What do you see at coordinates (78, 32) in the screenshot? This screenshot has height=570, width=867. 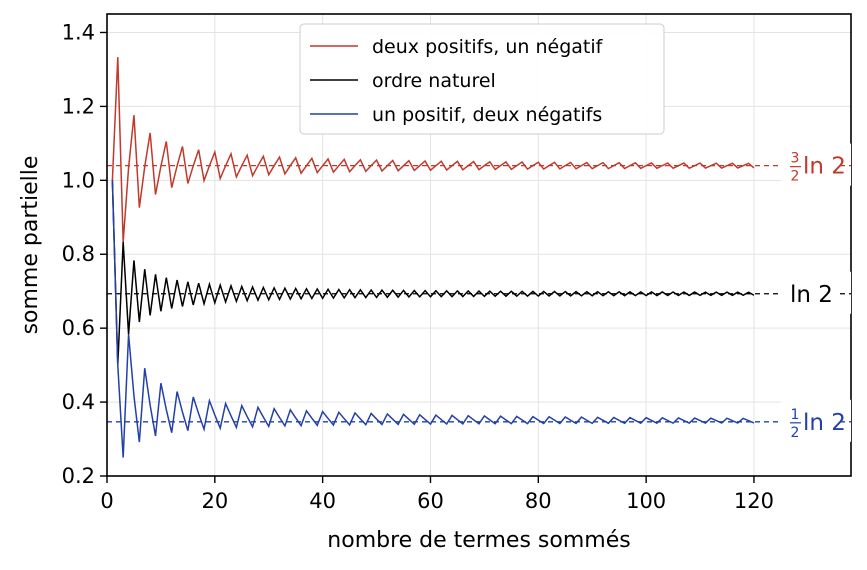 I see `y-tick-label: 1.4` at bounding box center [78, 32].